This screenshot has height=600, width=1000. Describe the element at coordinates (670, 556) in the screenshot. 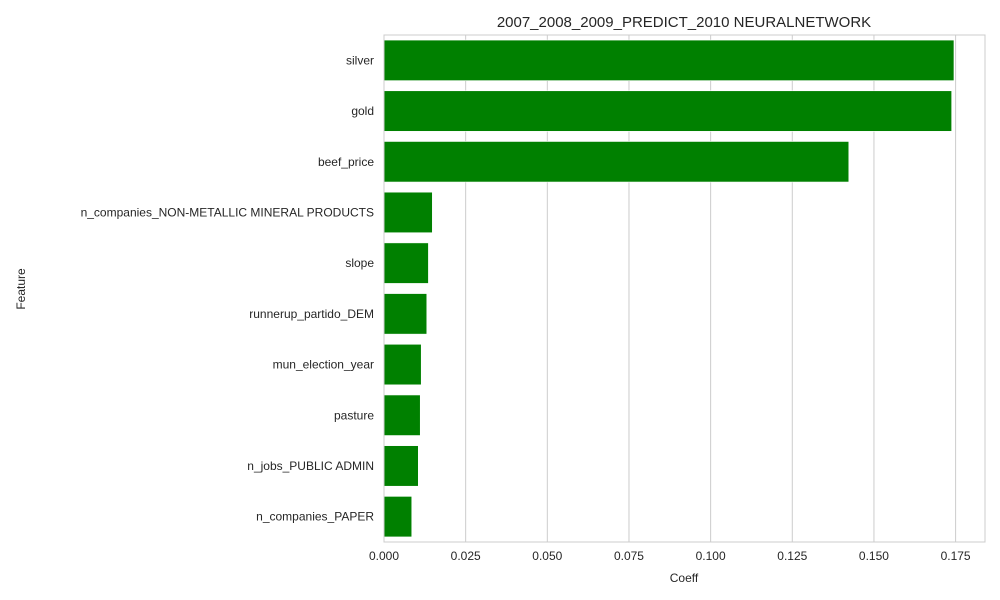

I see `x-tick-labels: 0.000 0.025 0.050 0.075 0.100 0.125 0.150 0.175` at that location.